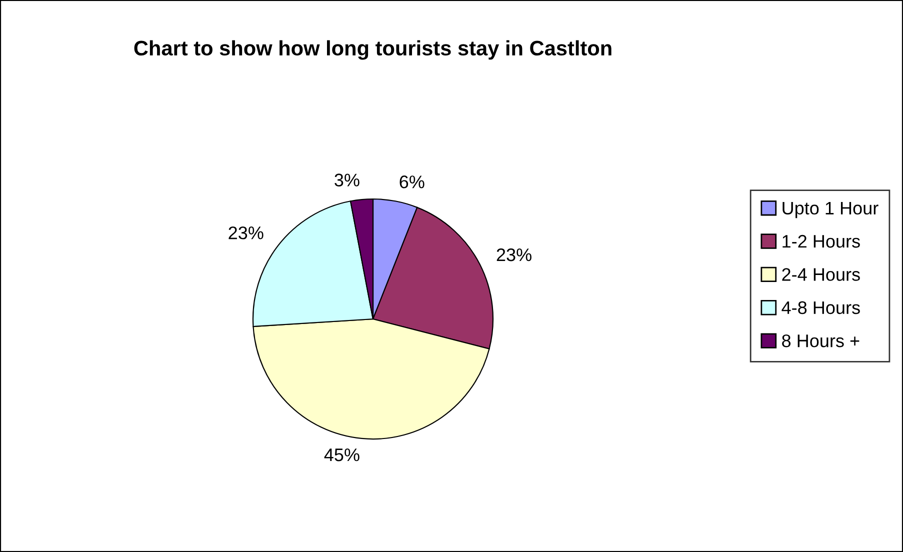  What do you see at coordinates (830, 210) in the screenshot?
I see `legend-label: Upto 1 Hour` at bounding box center [830, 210].